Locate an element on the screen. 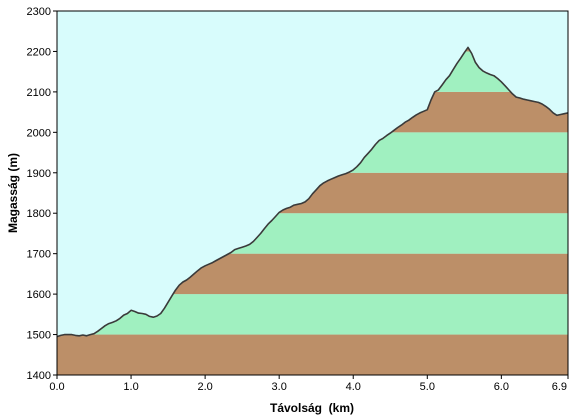 The image size is (573, 420). y-tick-label: 1500 is located at coordinates (39, 336).